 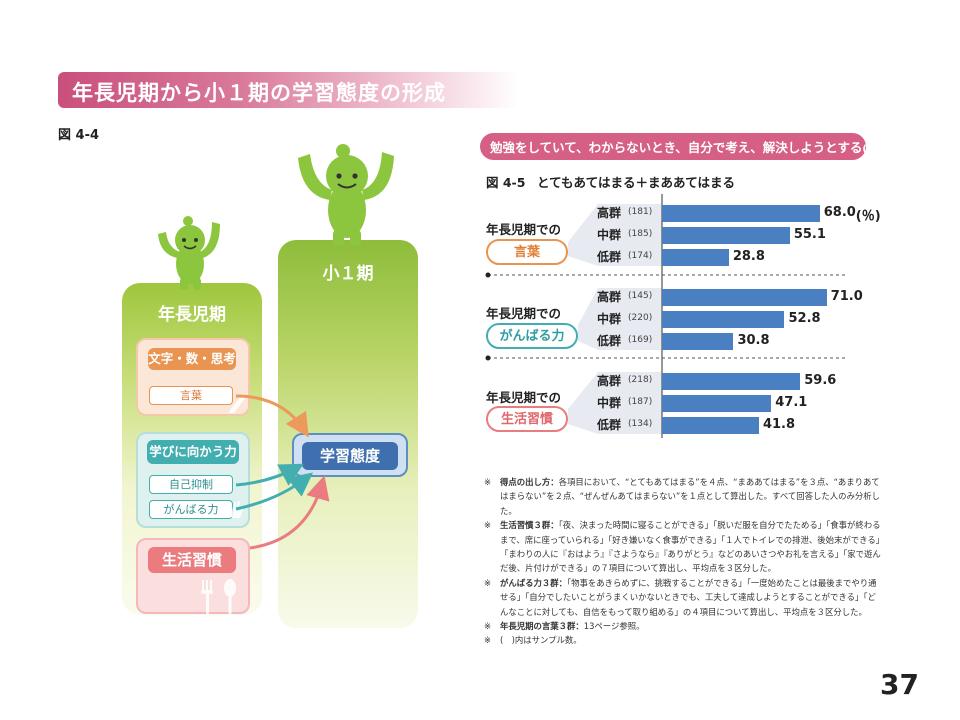 I want to click on bar-sample-size: (185), so click(x=640, y=234).